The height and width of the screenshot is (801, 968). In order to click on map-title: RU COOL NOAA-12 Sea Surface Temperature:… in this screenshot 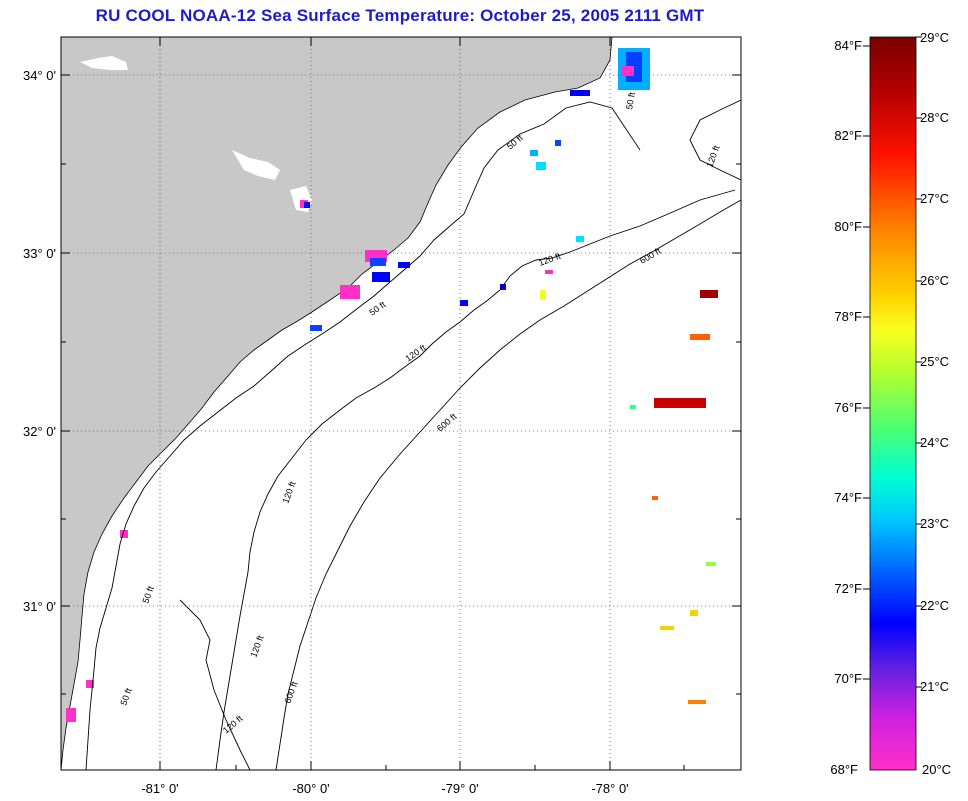, I will do `click(400, 15)`.